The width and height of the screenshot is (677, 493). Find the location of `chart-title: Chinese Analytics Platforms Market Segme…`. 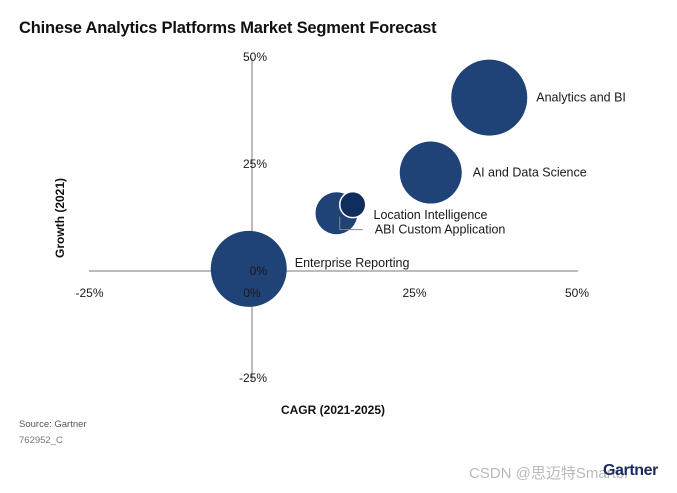

chart-title: Chinese Analytics Platforms Market Segme… is located at coordinates (228, 28).